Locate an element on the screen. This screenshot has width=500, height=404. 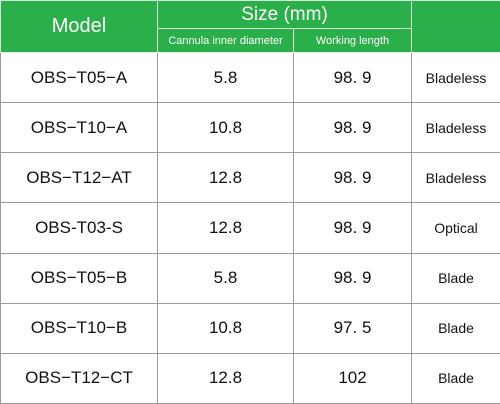
table-row: OBS−T12−CT 12.8 102 Blade is located at coordinates (250, 378).